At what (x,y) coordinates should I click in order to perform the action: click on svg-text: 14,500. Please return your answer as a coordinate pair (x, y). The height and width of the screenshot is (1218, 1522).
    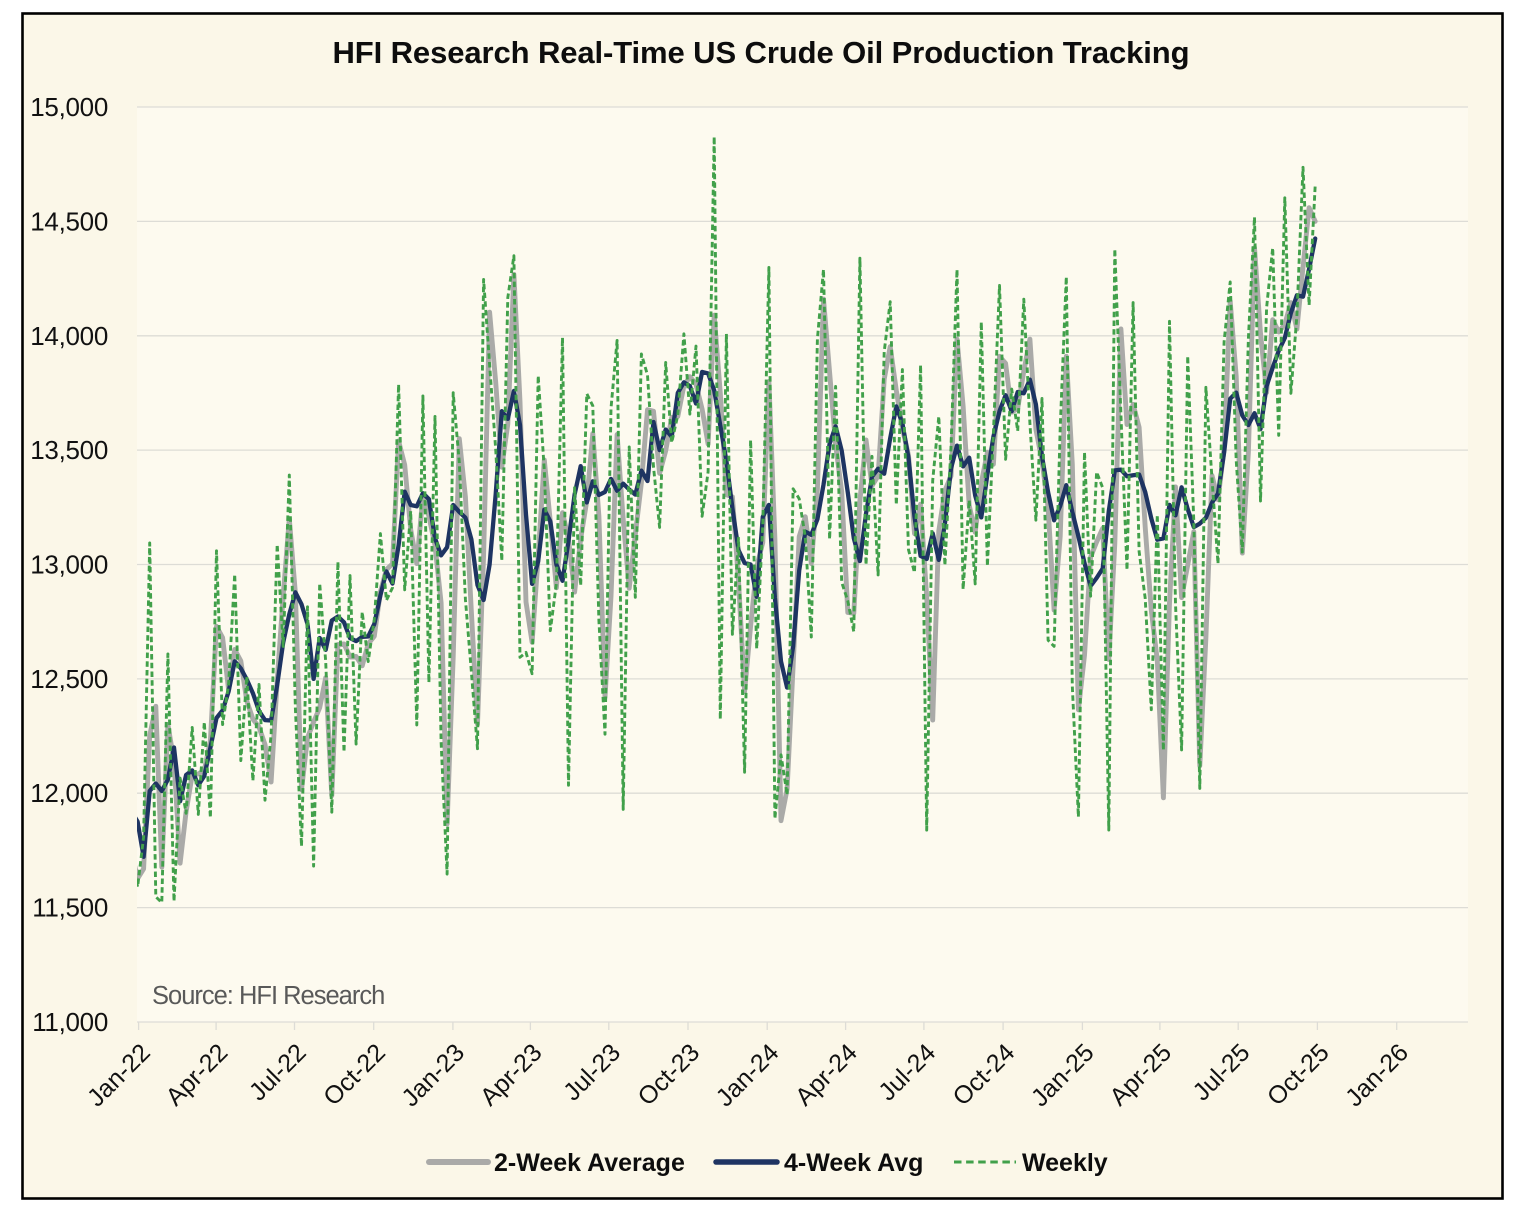
    Looking at the image, I should click on (69, 221).